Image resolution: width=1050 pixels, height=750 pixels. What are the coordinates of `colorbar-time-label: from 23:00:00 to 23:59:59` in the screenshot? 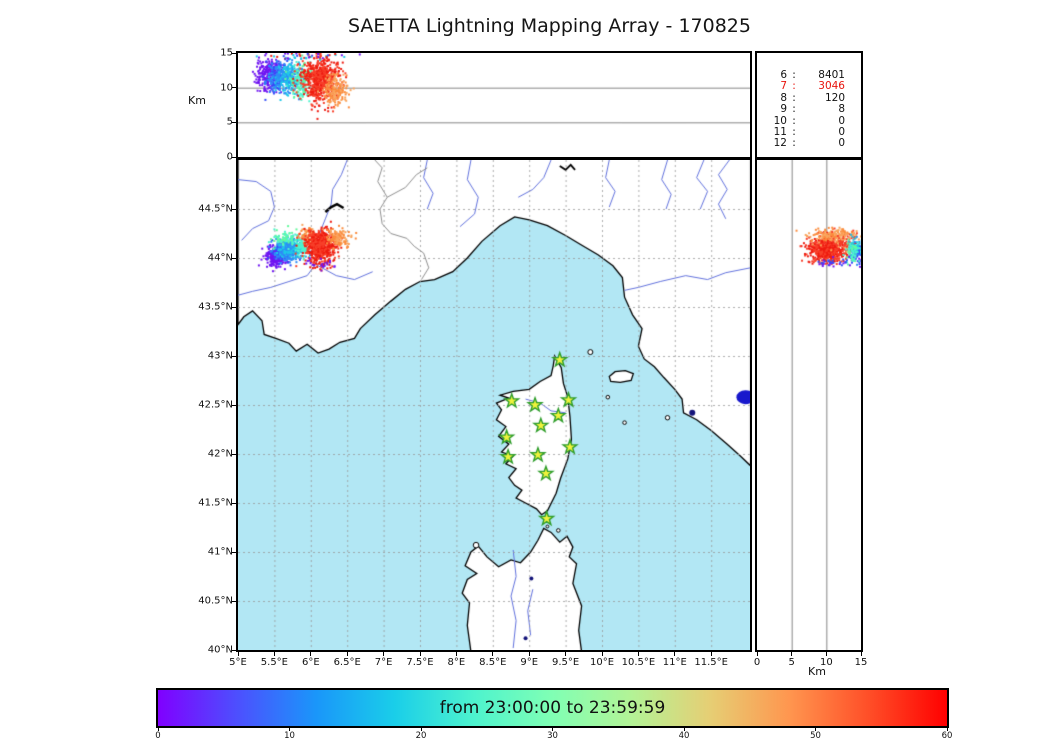 It's located at (552, 708).